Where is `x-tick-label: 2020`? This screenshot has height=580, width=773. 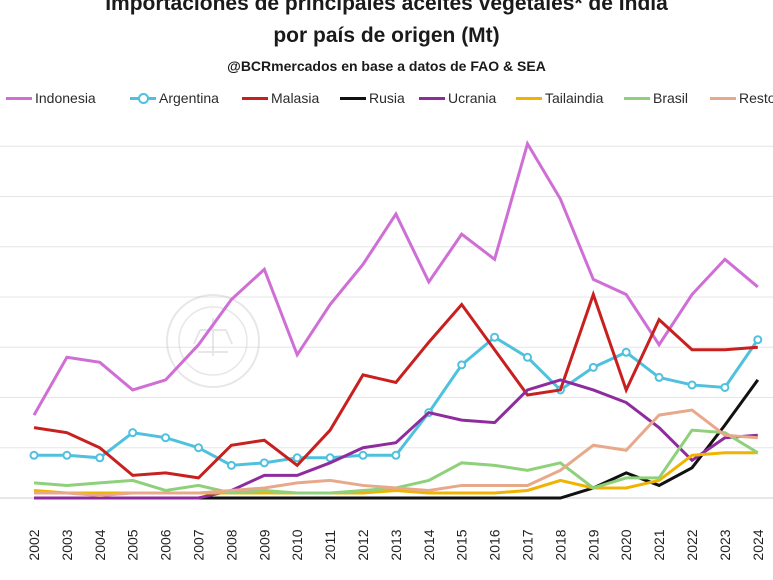 x-tick-label: 2020 is located at coordinates (626, 544).